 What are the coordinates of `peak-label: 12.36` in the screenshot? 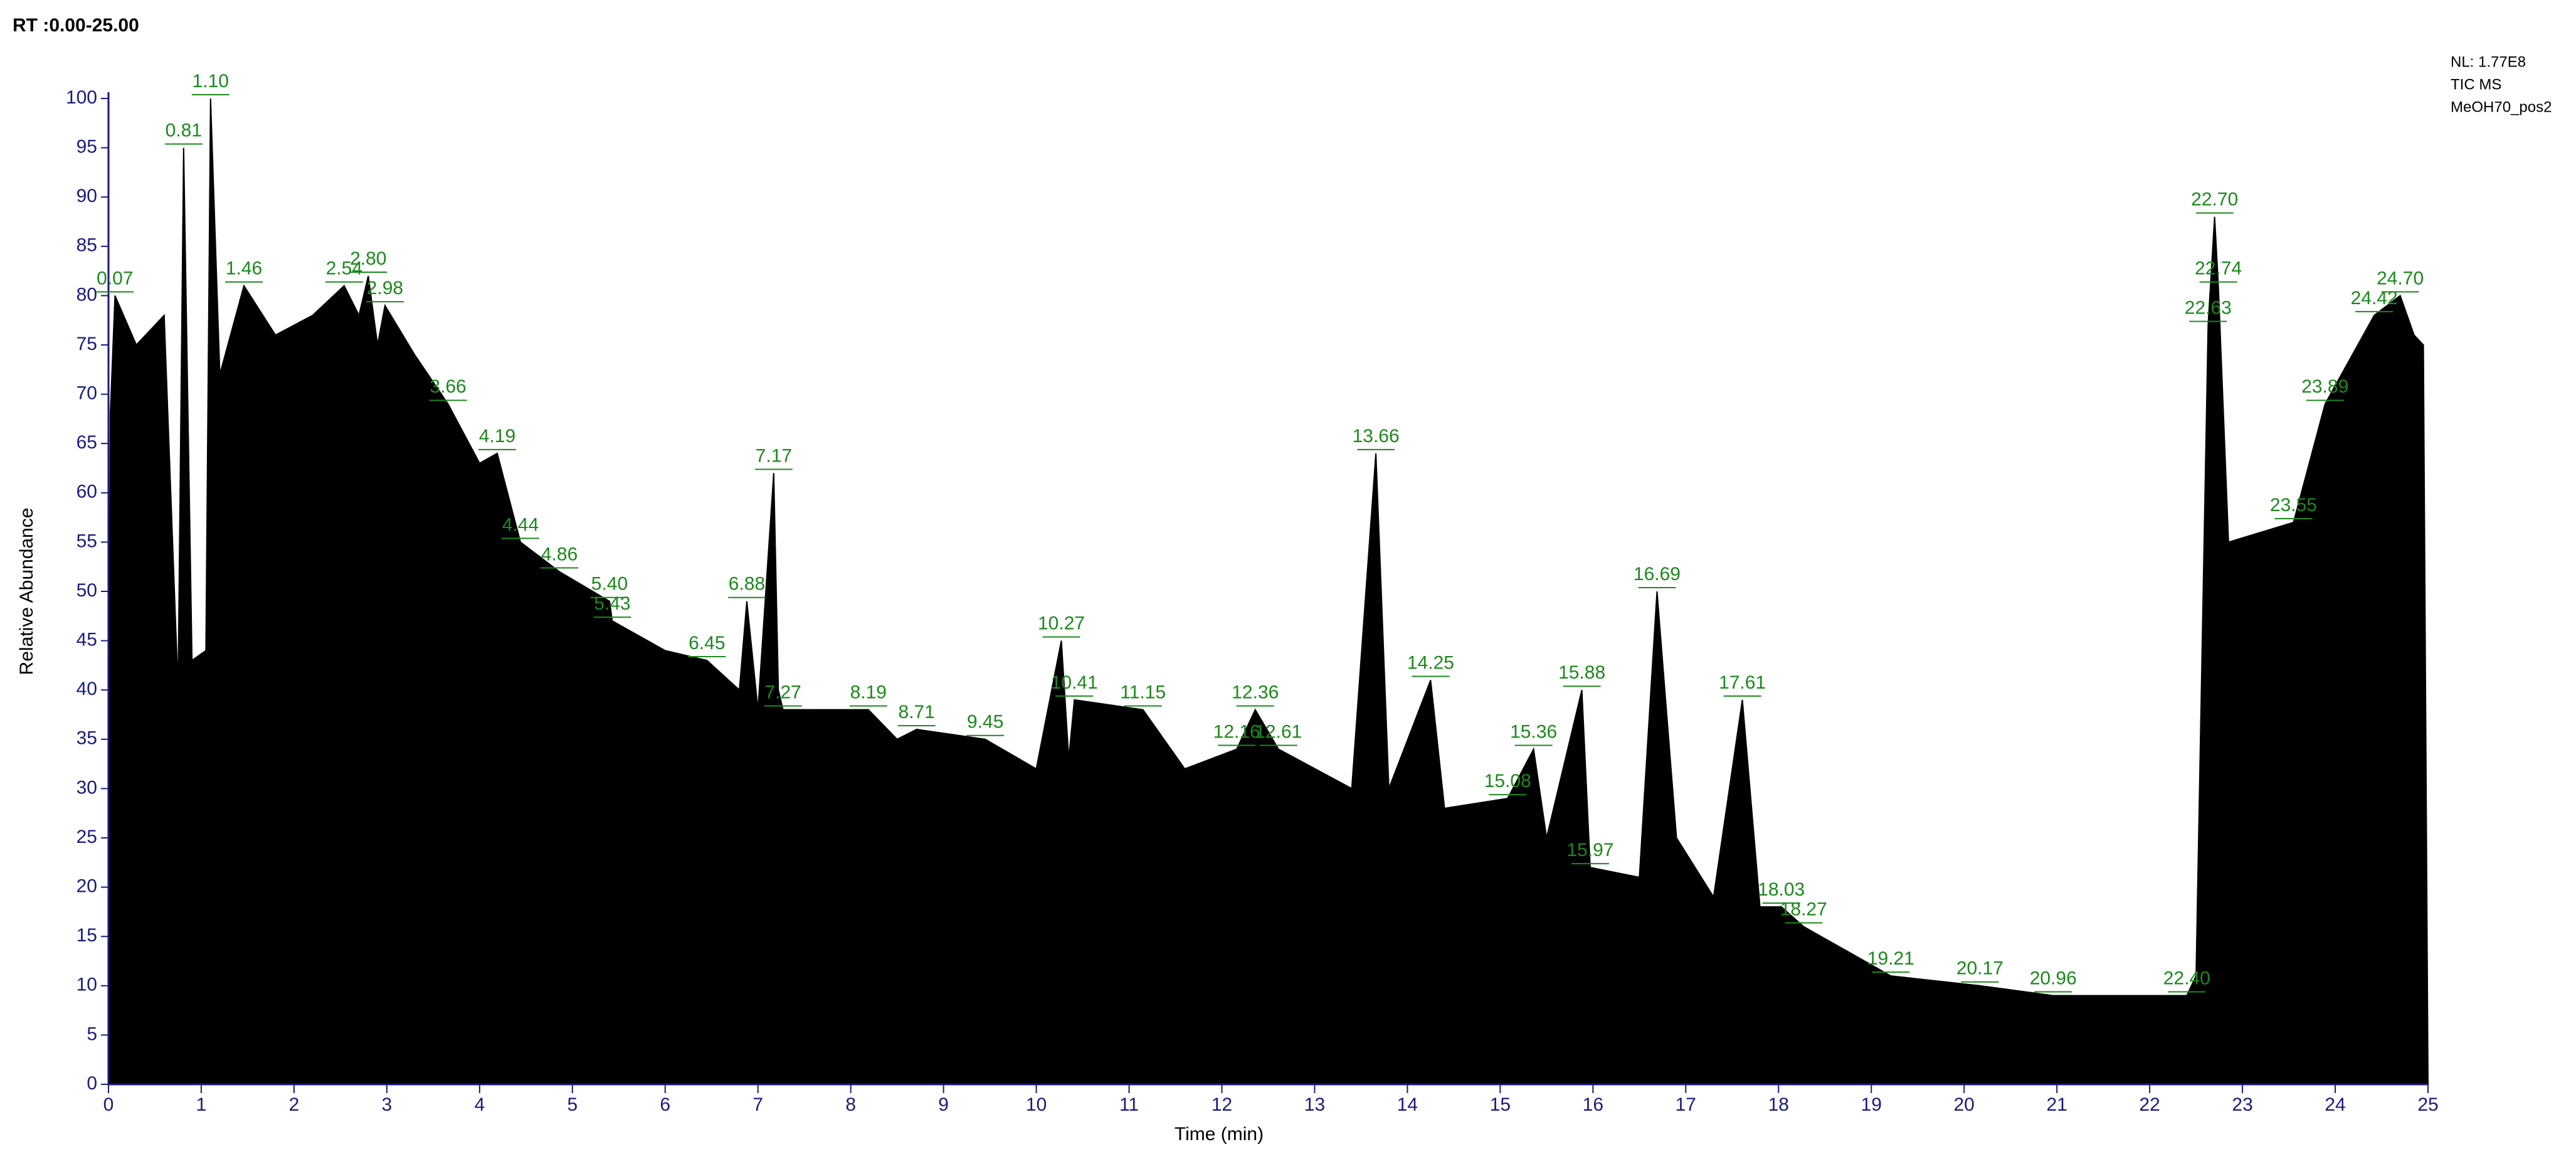 It's located at (1255, 693).